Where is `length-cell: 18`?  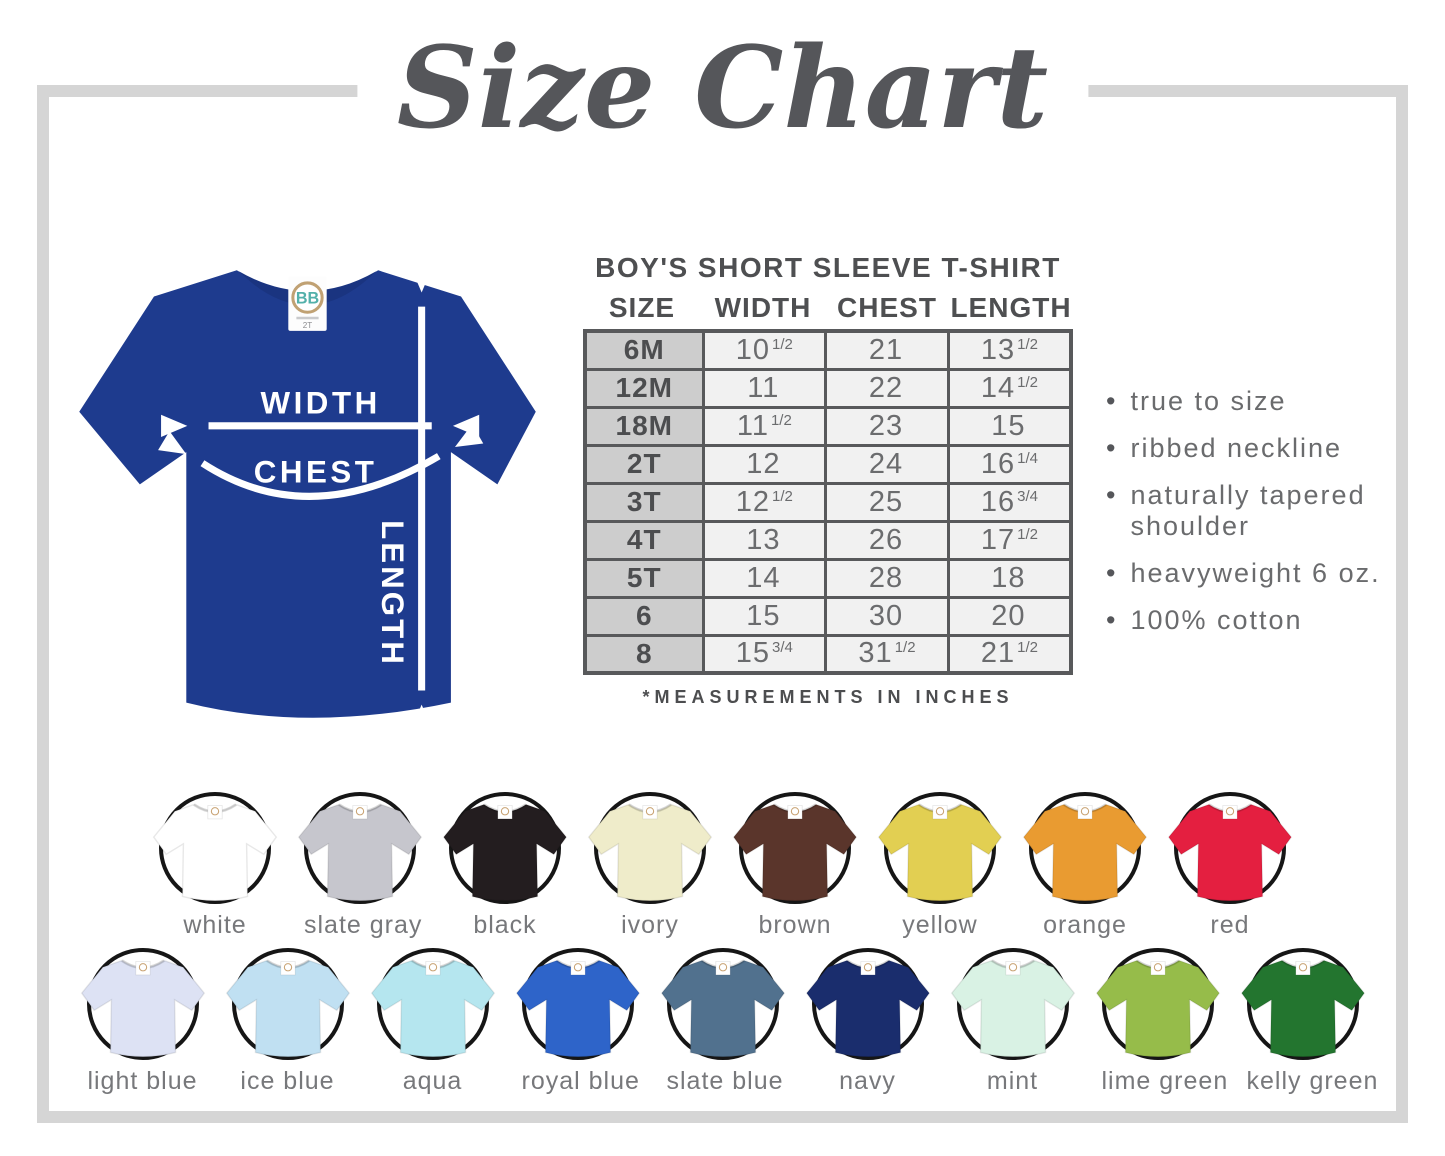 length-cell: 18 is located at coordinates (1009, 578).